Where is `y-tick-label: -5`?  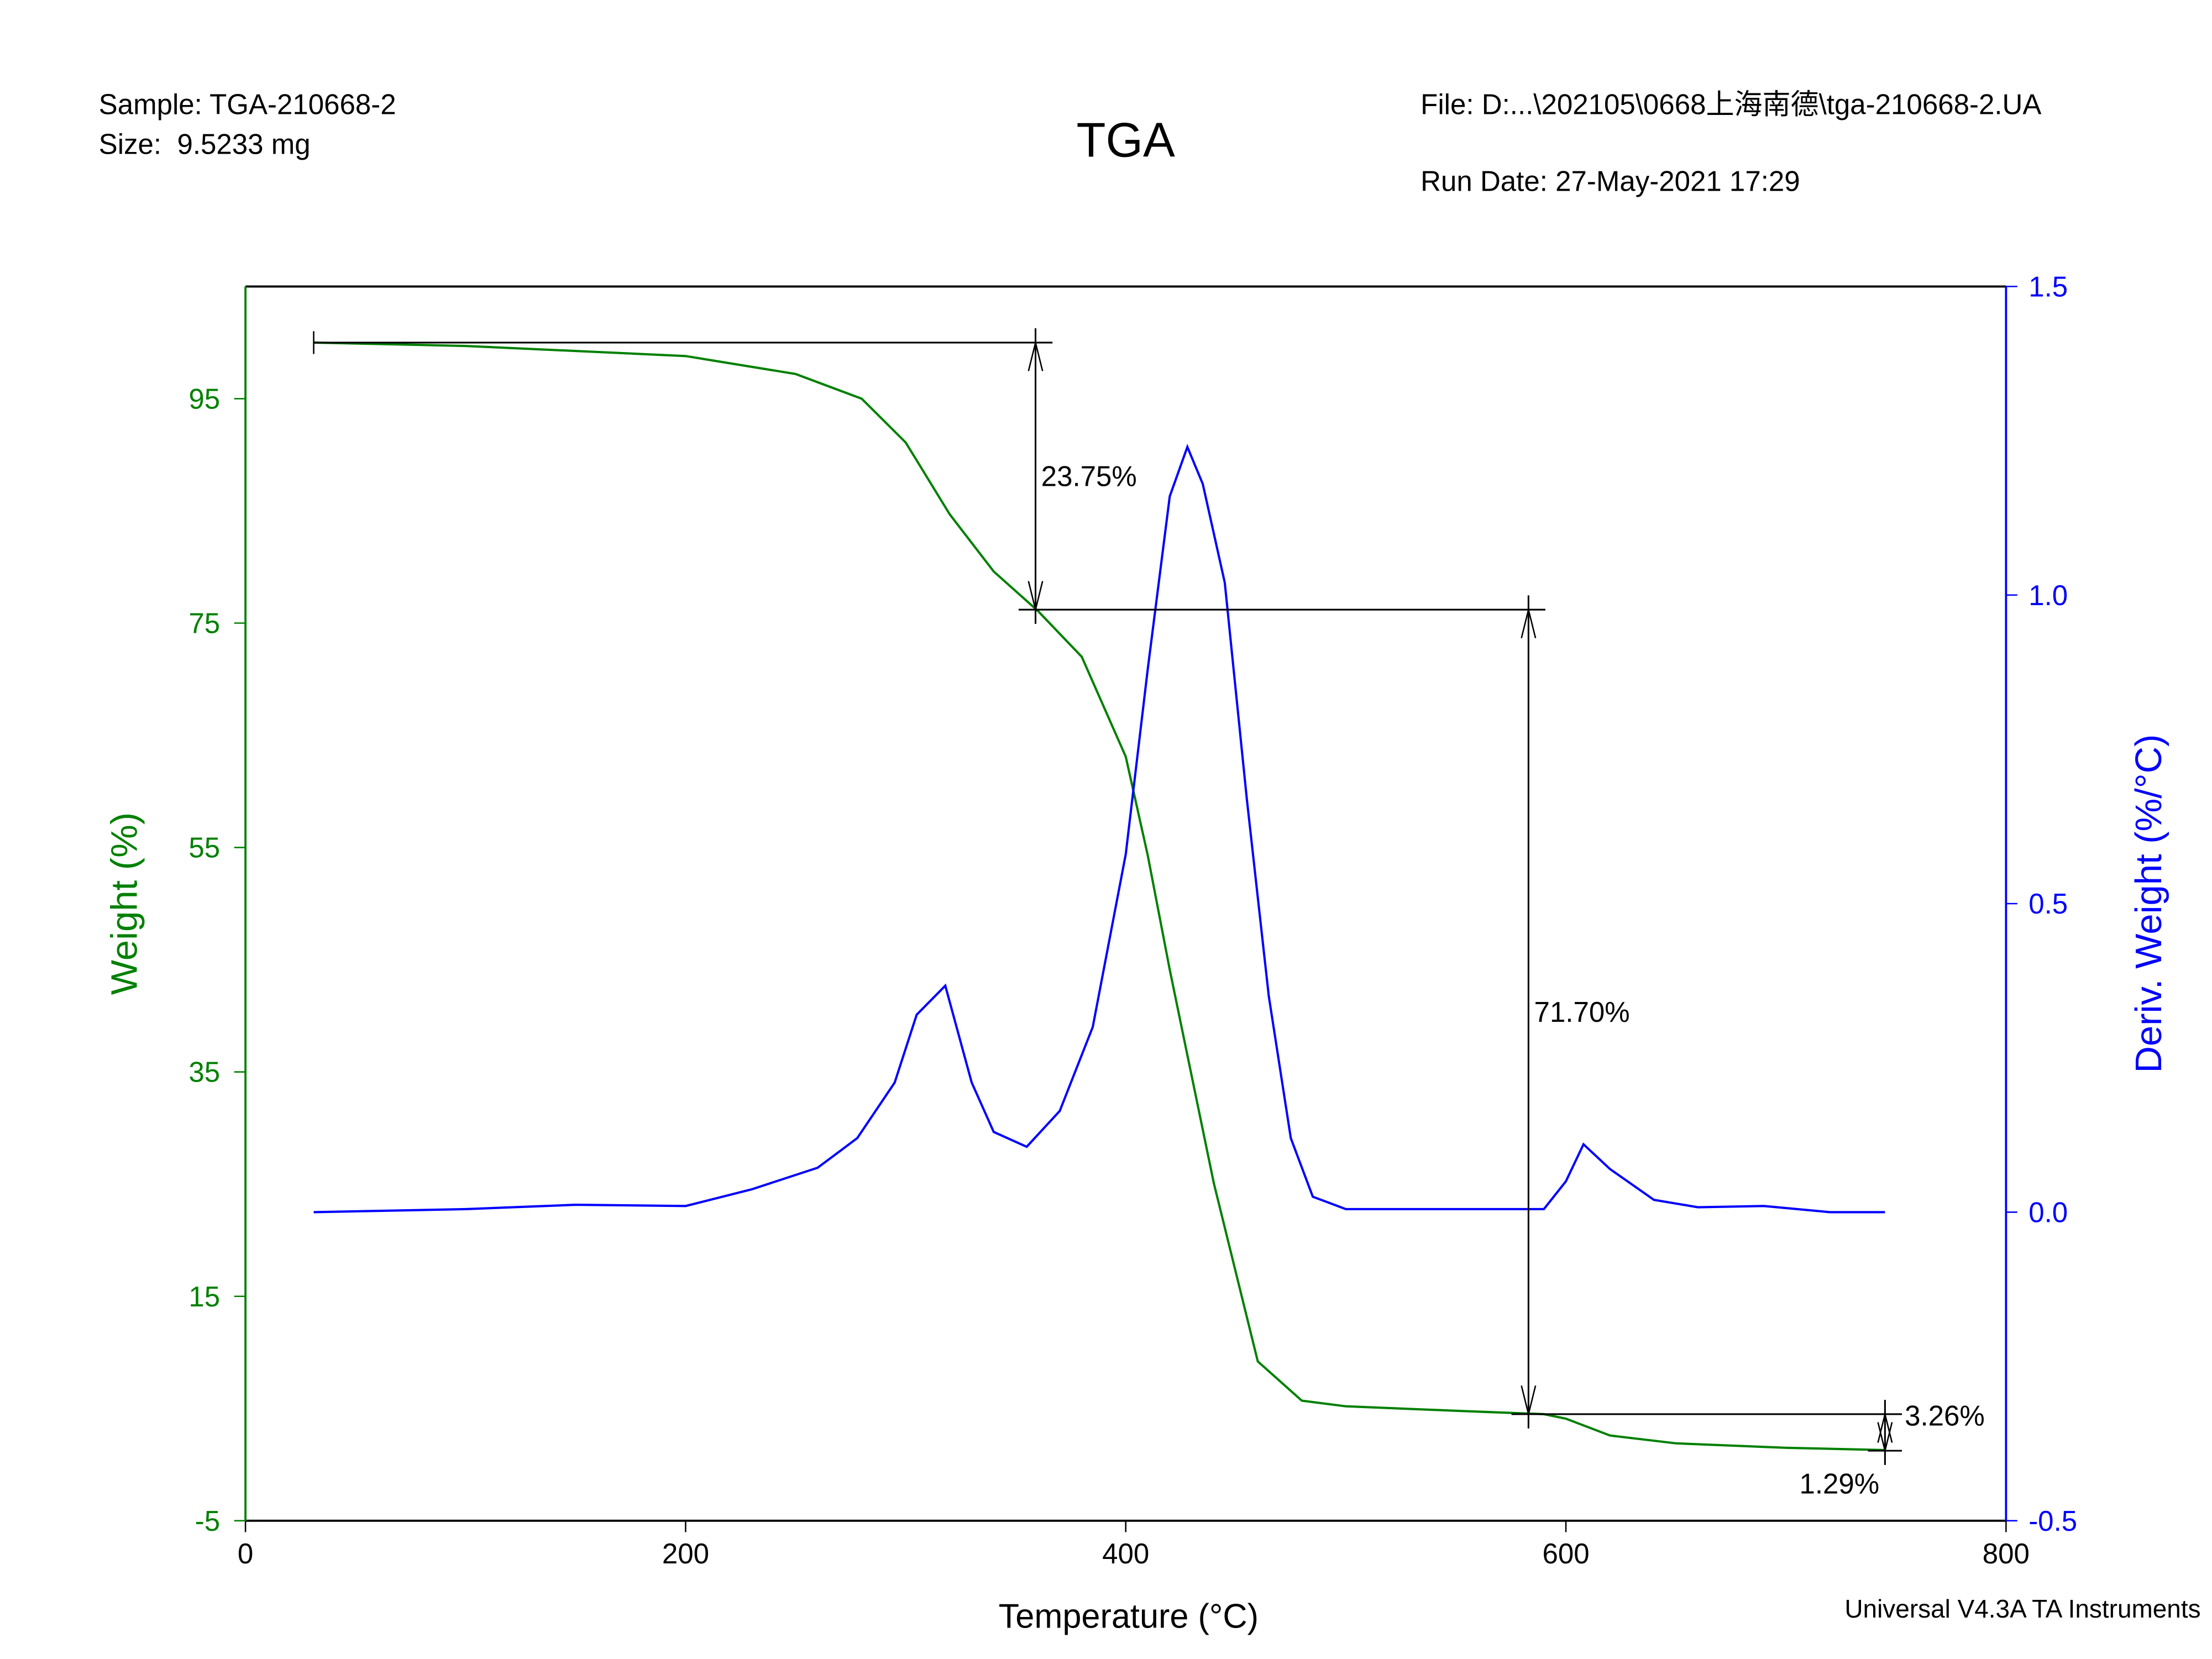 y-tick-label: -5 is located at coordinates (207, 1521).